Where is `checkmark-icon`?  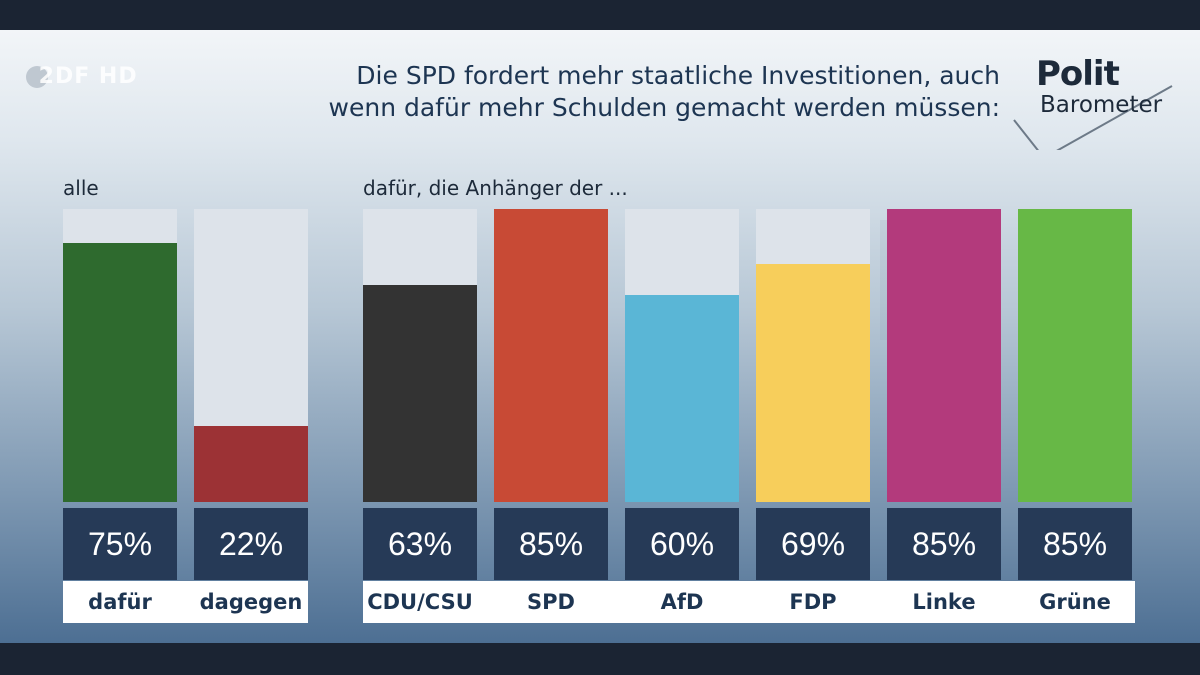
checkmark-icon is located at coordinates (1093, 117).